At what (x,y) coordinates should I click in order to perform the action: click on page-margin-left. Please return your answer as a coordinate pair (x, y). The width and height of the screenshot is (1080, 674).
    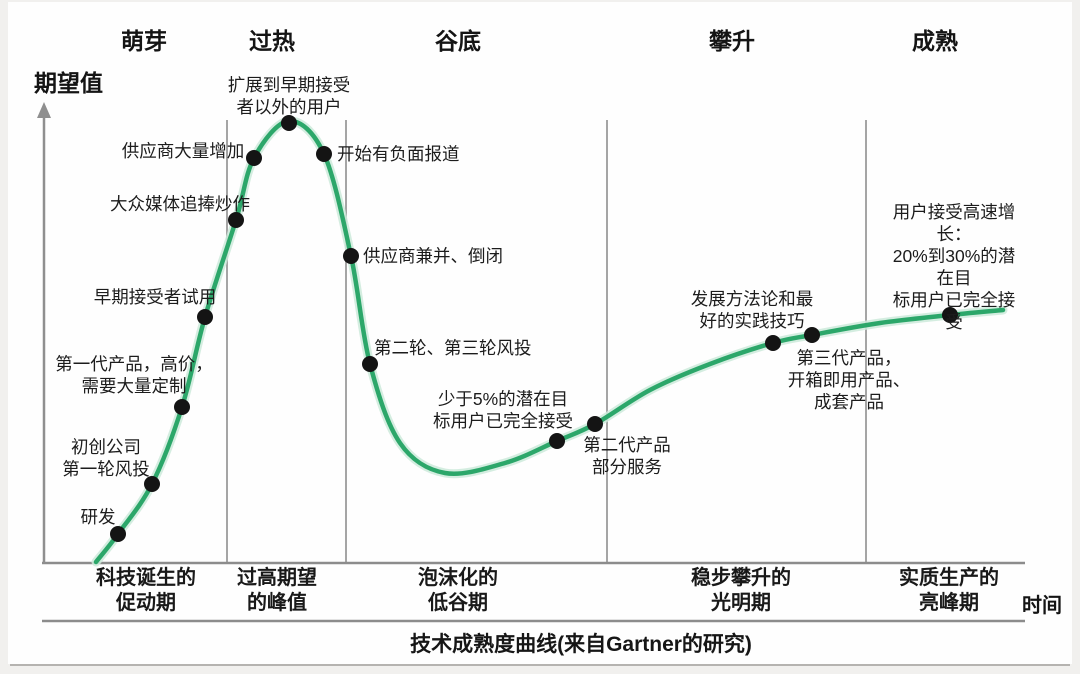
    Looking at the image, I should click on (4, 337).